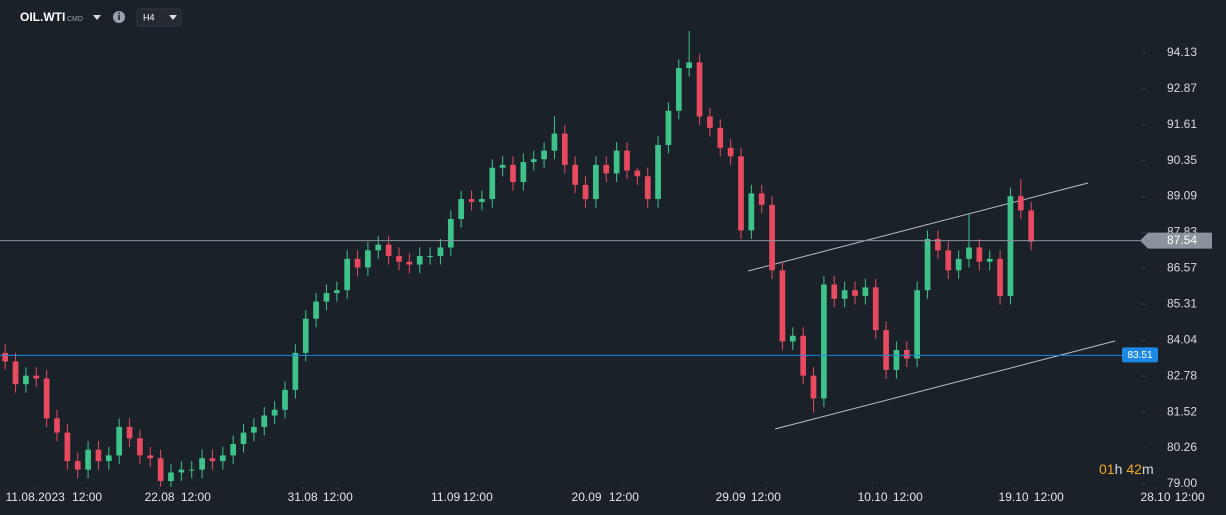 The image size is (1226, 515). What do you see at coordinates (1182, 375) in the screenshot?
I see `y-tick-label: 82.78` at bounding box center [1182, 375].